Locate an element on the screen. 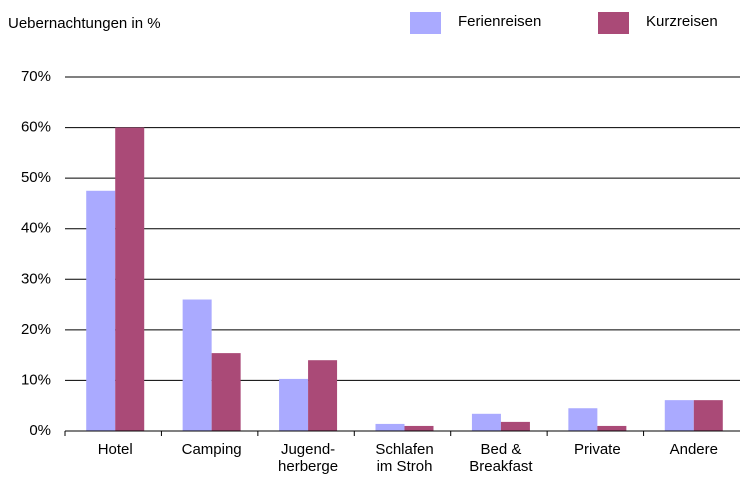 The image size is (749, 480). x-tick-label: Andere is located at coordinates (693, 449).